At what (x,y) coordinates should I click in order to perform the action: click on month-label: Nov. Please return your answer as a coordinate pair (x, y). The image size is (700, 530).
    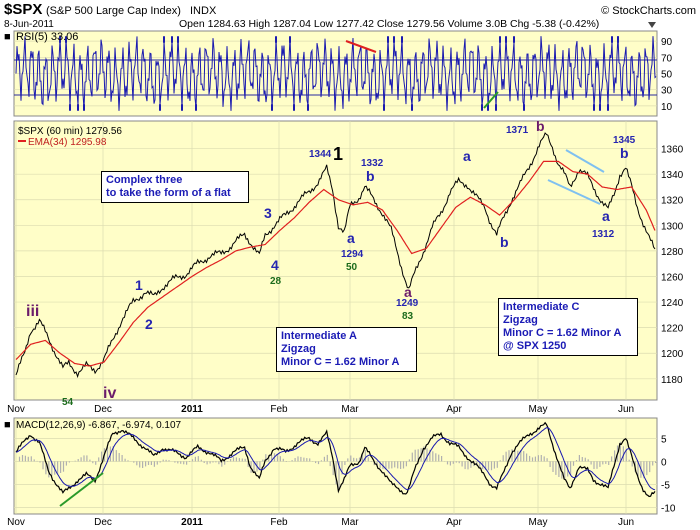
    Looking at the image, I should click on (16, 409).